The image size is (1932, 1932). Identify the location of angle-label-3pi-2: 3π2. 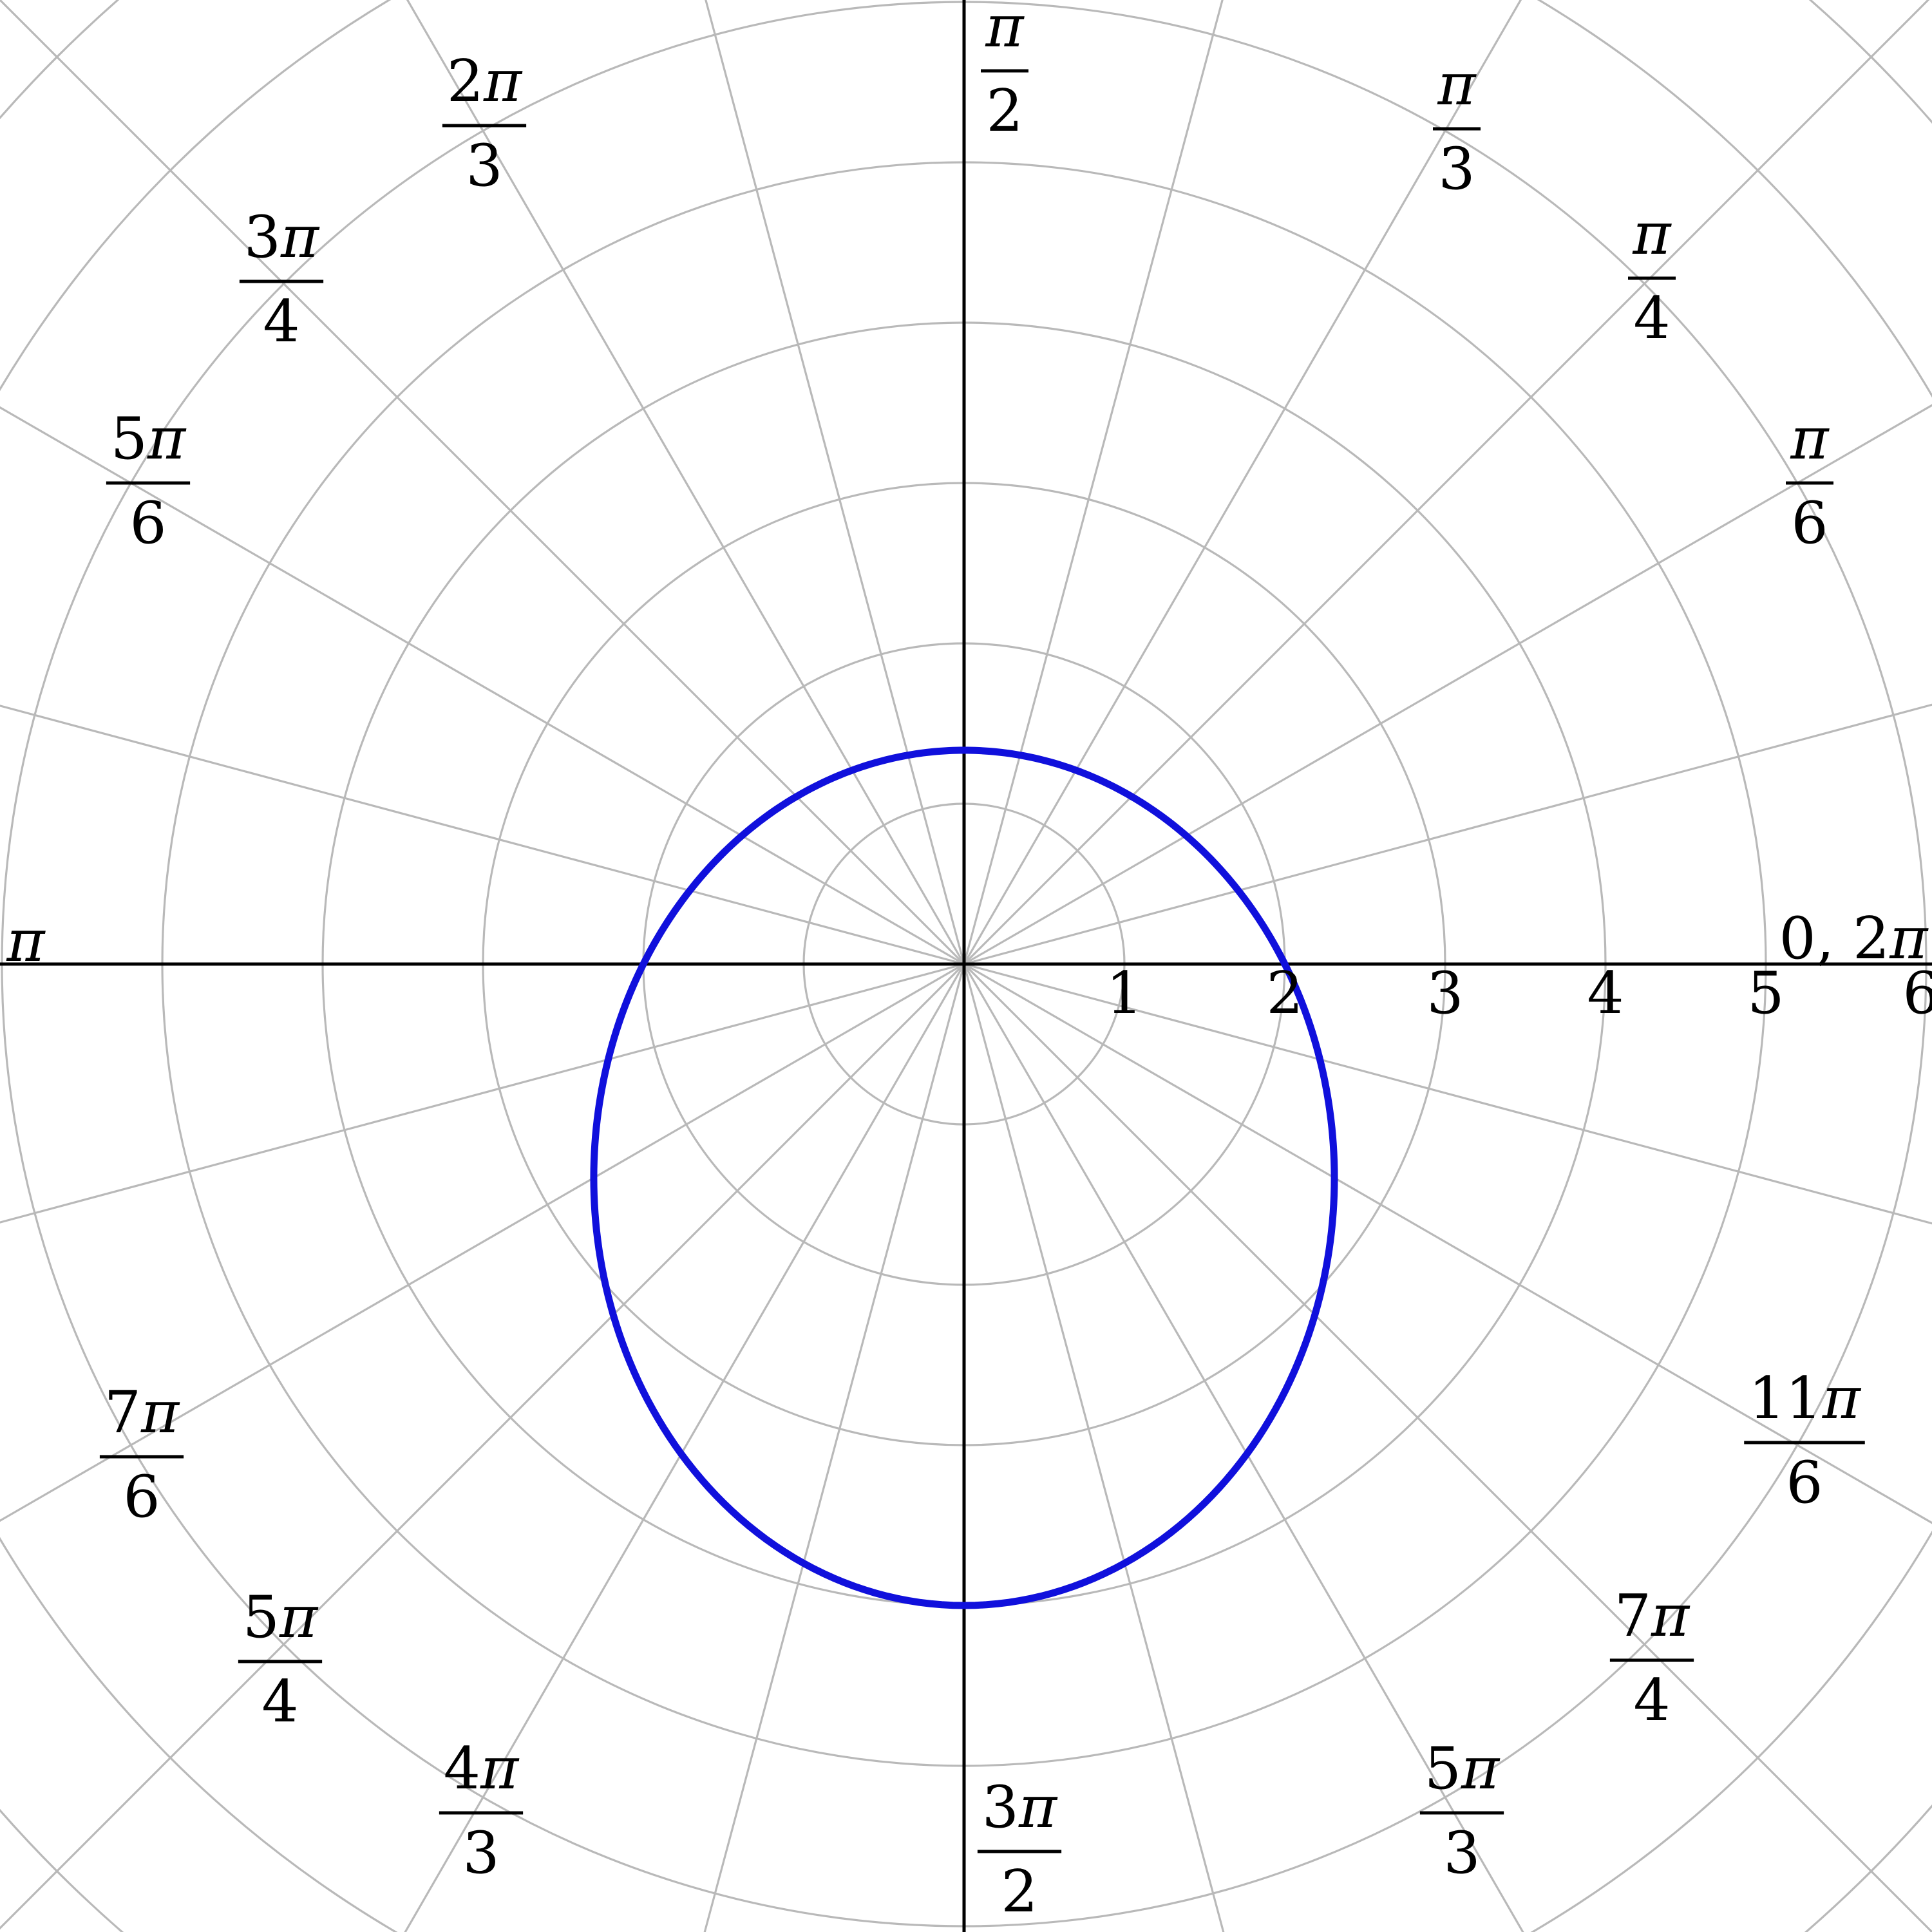
(1019, 1850).